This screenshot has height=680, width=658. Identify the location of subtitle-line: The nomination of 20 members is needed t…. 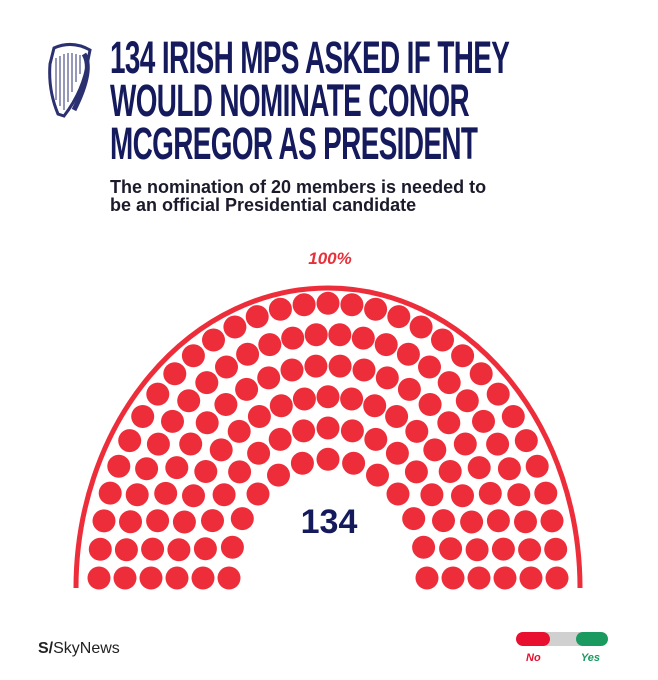
(298, 187).